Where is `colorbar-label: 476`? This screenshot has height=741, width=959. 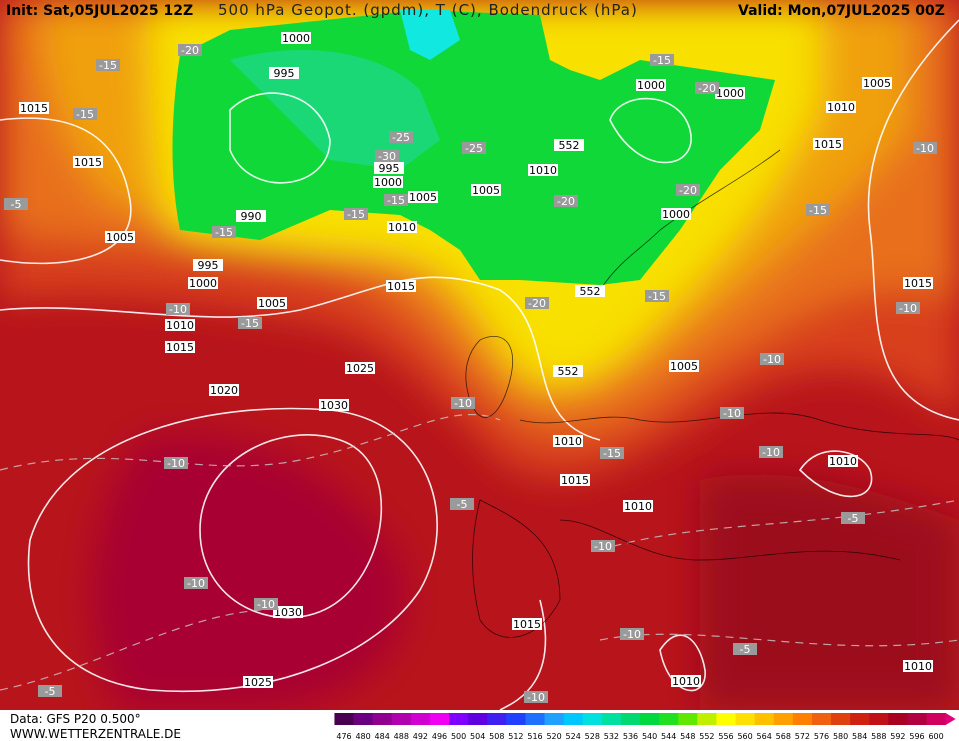 colorbar-label: 476 is located at coordinates (343, 736).